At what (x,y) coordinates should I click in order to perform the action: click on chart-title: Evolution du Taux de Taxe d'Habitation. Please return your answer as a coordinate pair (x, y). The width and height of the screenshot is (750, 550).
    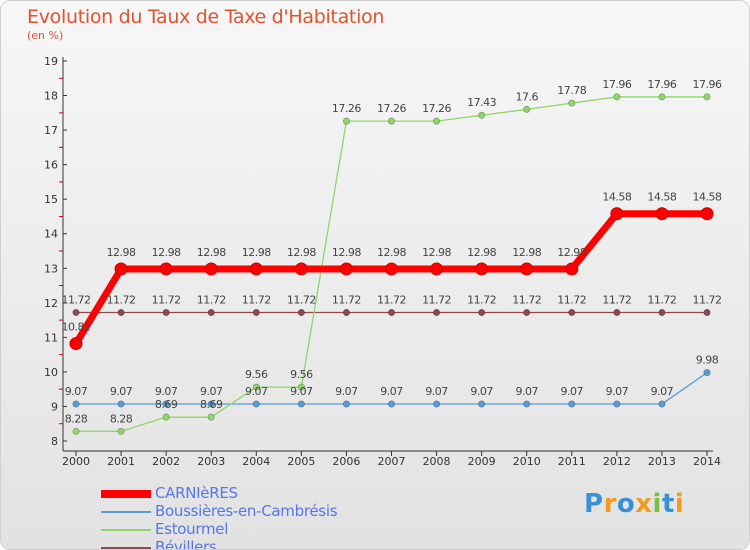
    Looking at the image, I should click on (206, 17).